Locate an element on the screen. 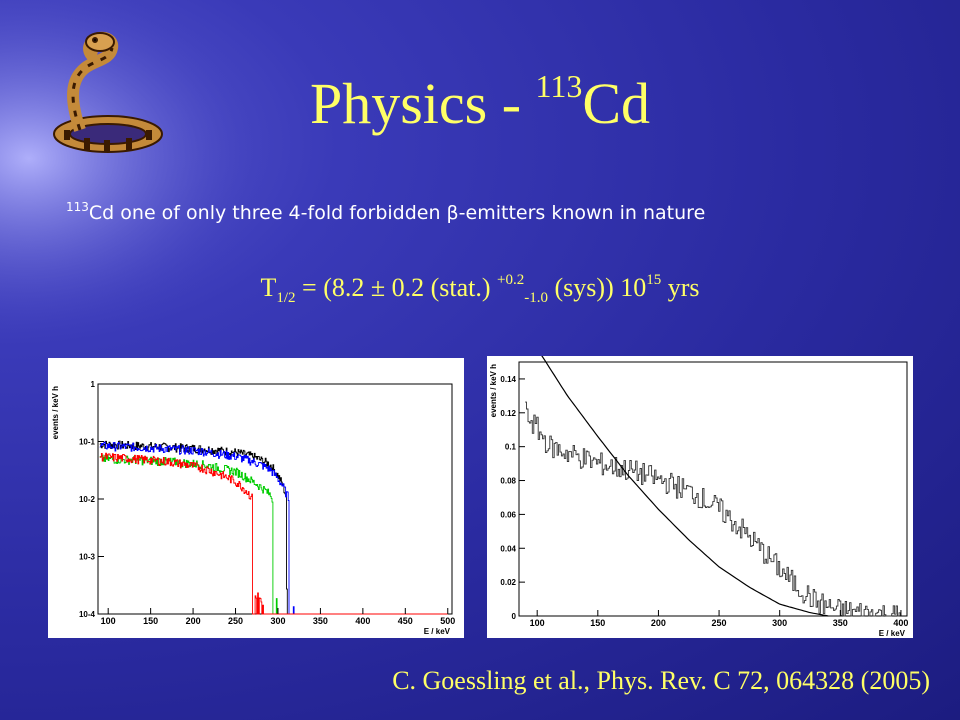 Image resolution: width=960 pixels, height=720 pixels. y-tick-label: 0.08 is located at coordinates (508, 481).